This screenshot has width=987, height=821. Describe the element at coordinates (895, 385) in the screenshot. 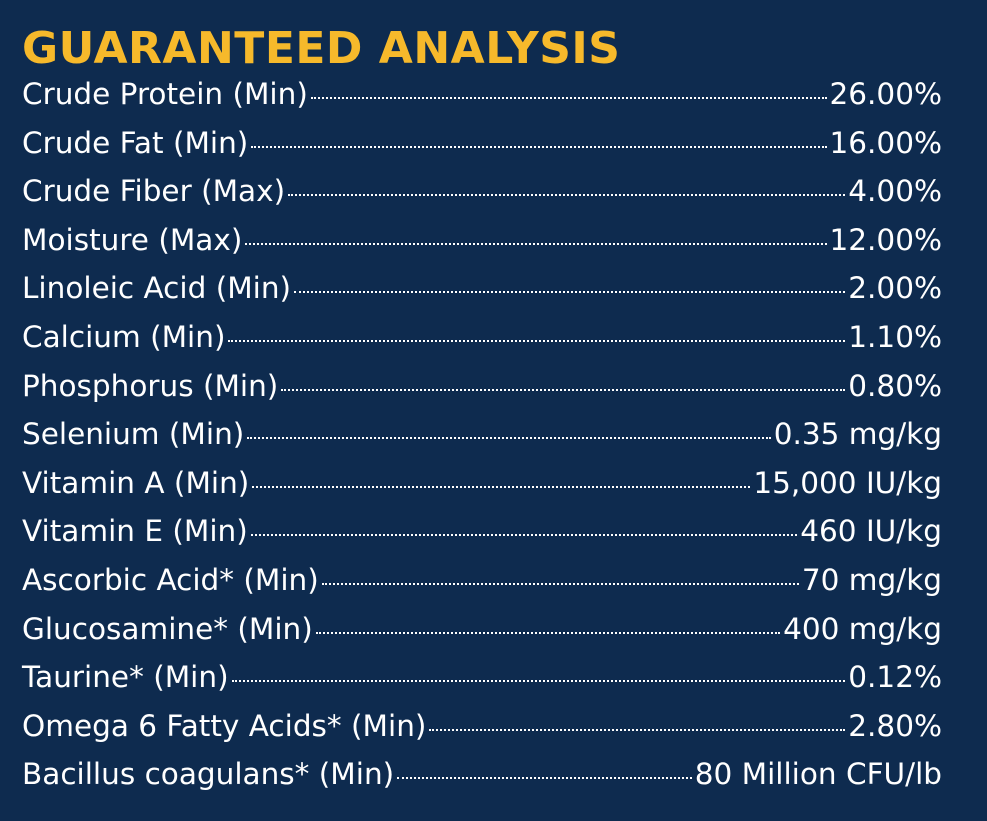

I see `nutrient-value: 0.80%` at that location.